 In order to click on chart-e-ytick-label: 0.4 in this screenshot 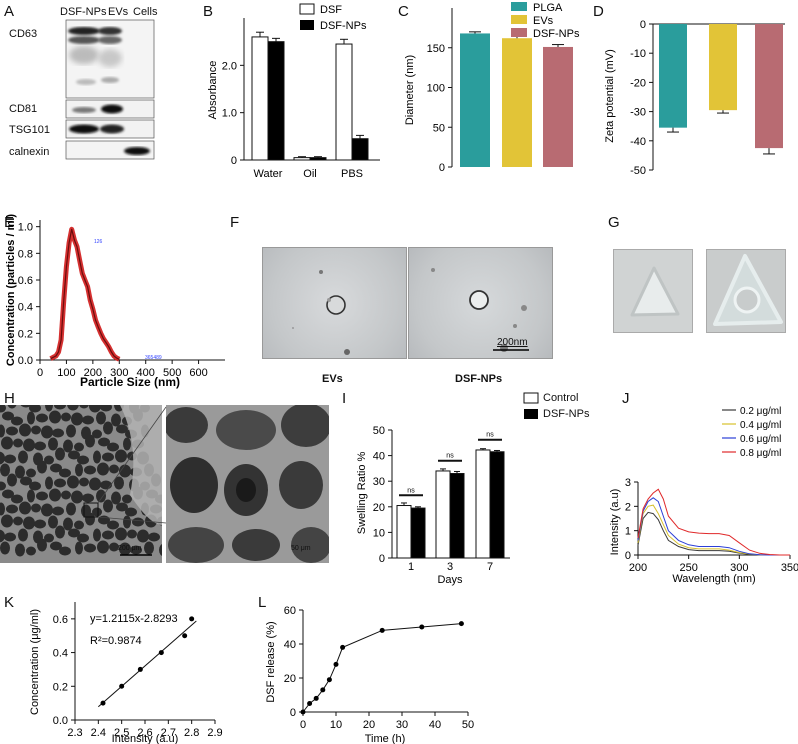, I will do `click(25, 308)`.